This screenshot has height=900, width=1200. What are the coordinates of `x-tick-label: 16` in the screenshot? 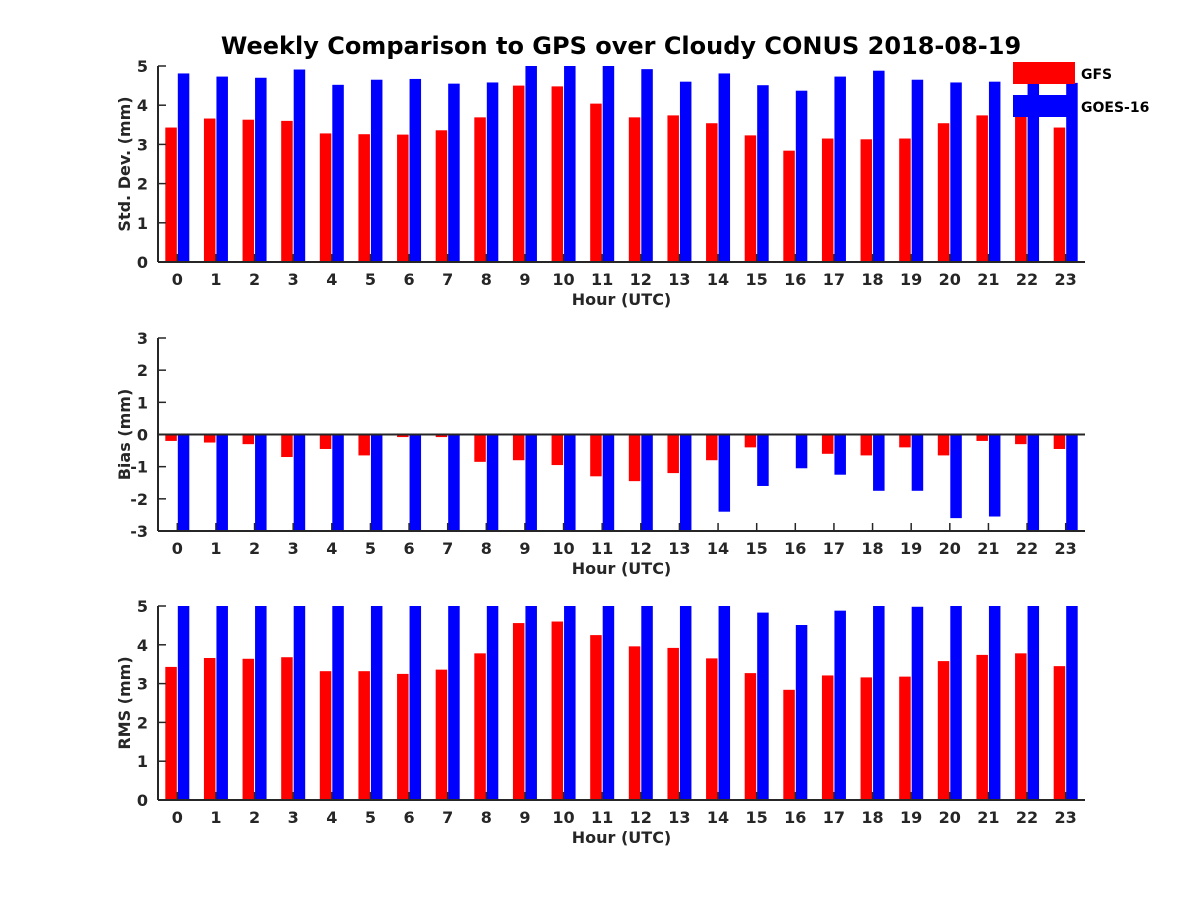 It's located at (795, 817).